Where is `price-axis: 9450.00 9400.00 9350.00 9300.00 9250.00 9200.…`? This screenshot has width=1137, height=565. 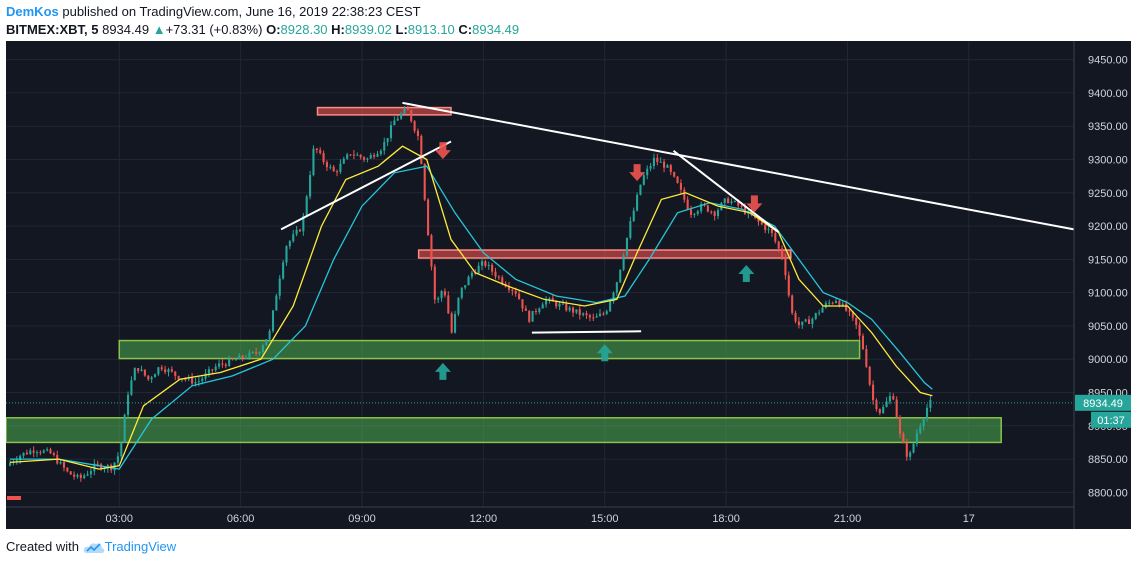
price-axis: 9450.00 9400.00 9350.00 9300.00 9250.00 9200.… is located at coordinates (1108, 277).